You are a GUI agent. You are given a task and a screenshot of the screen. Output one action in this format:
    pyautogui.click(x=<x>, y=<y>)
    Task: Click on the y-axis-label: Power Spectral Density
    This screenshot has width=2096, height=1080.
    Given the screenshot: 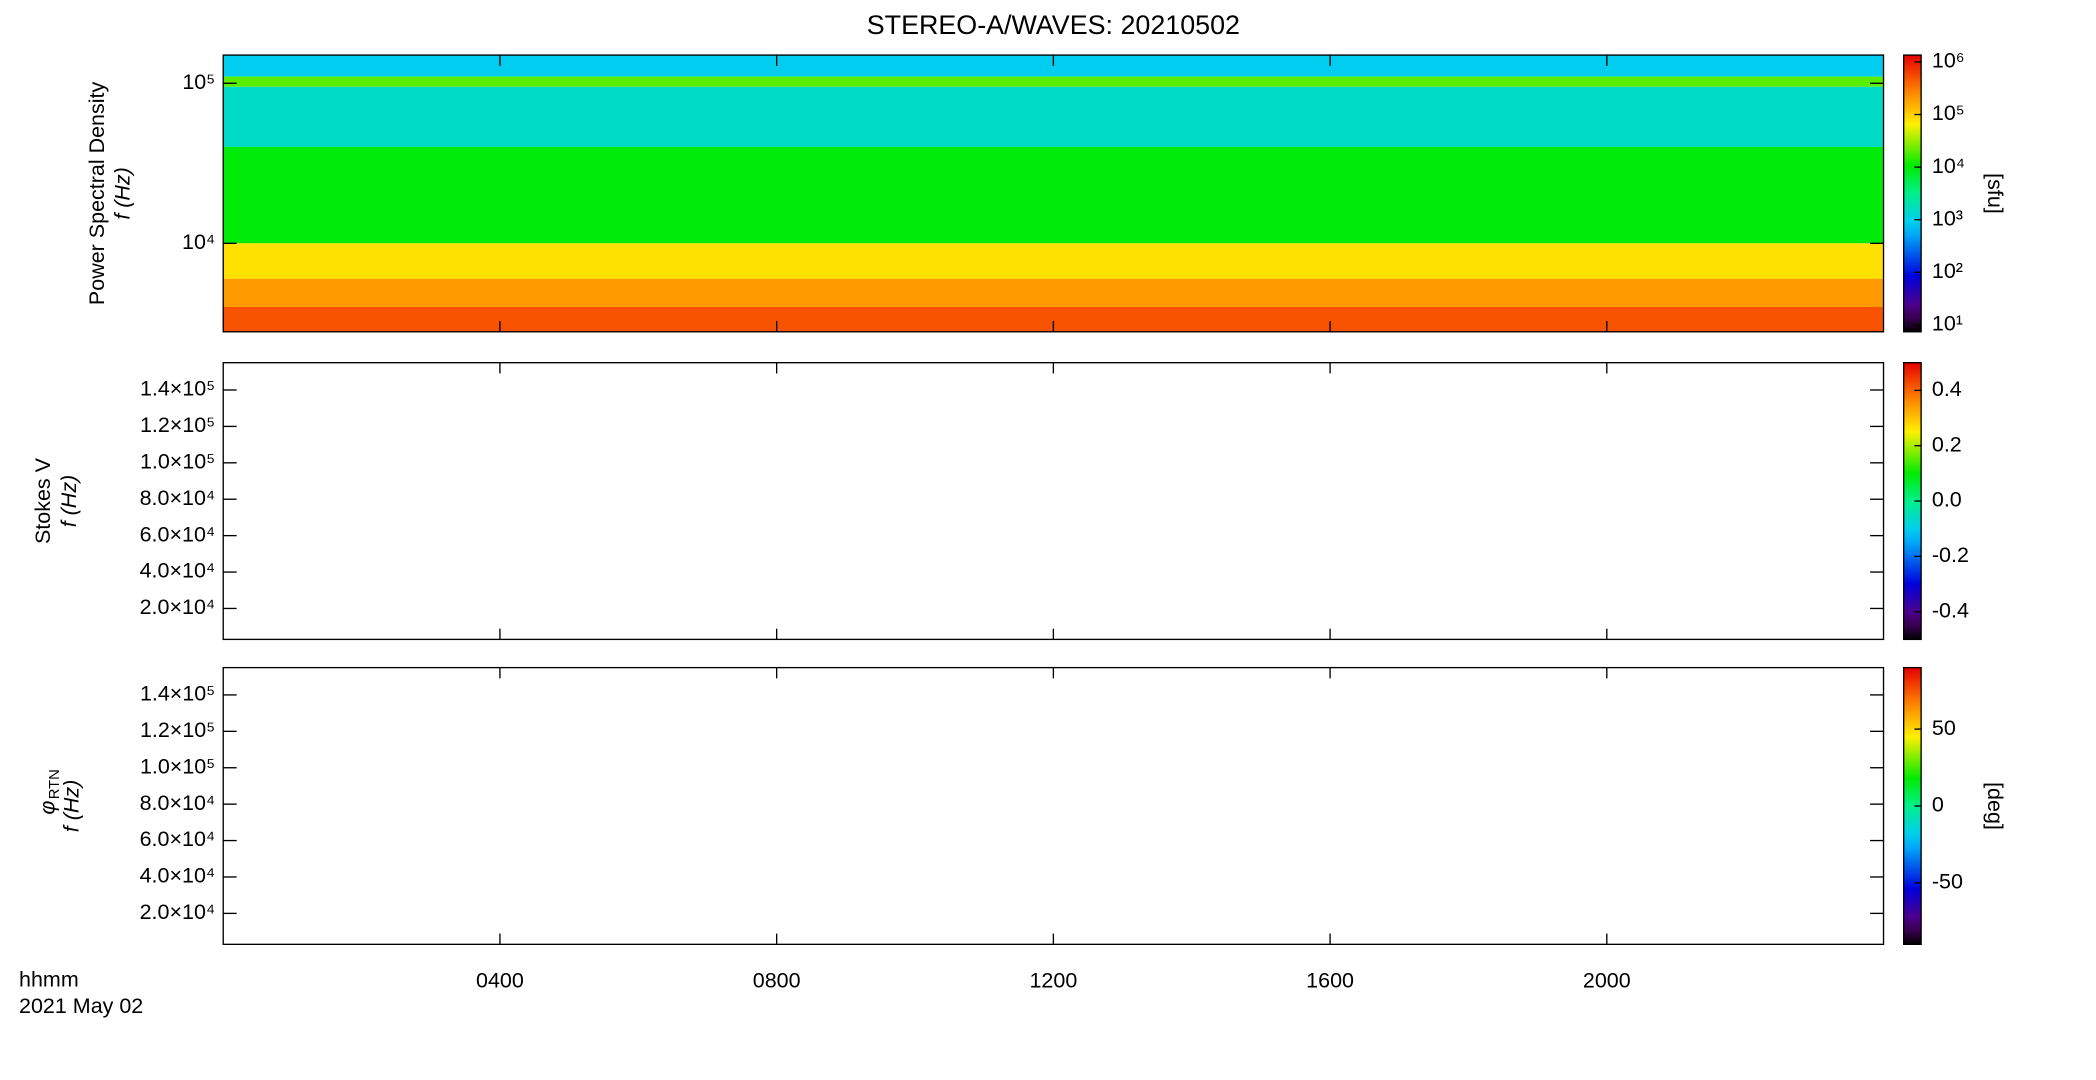 What is the action you would take?
    pyautogui.click(x=97, y=194)
    